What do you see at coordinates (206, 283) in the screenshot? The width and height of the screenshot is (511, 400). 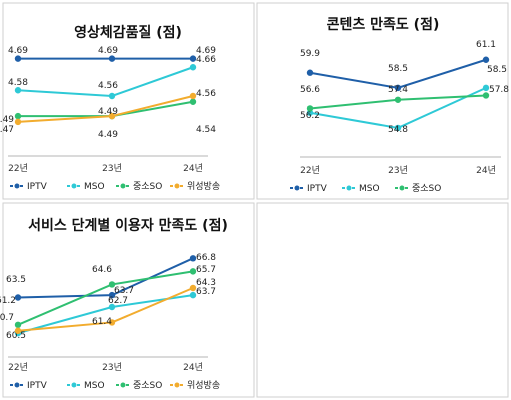 I see `data-label: 64.3` at bounding box center [206, 283].